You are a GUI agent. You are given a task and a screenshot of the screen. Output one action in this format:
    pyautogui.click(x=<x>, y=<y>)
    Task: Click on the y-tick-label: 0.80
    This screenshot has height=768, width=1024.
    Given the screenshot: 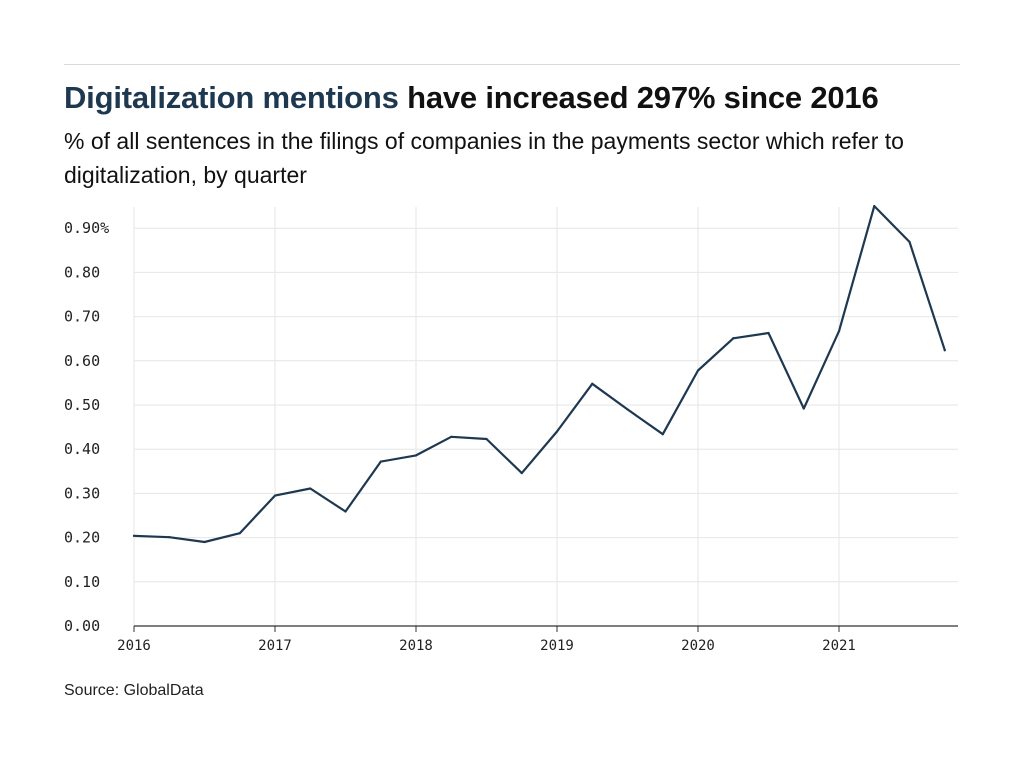 What is the action you would take?
    pyautogui.click(x=82, y=272)
    